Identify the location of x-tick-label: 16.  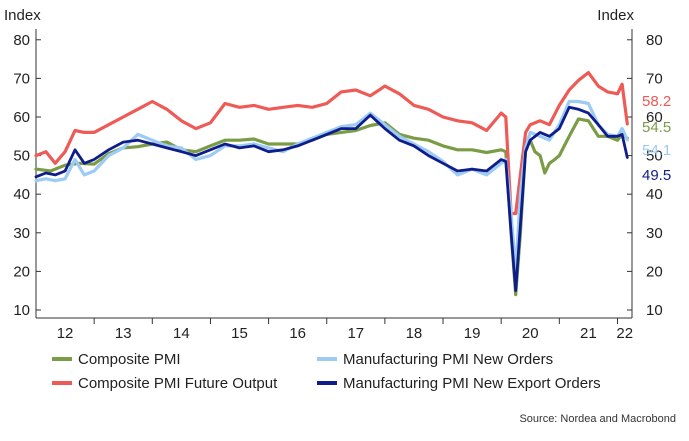
(297, 333).